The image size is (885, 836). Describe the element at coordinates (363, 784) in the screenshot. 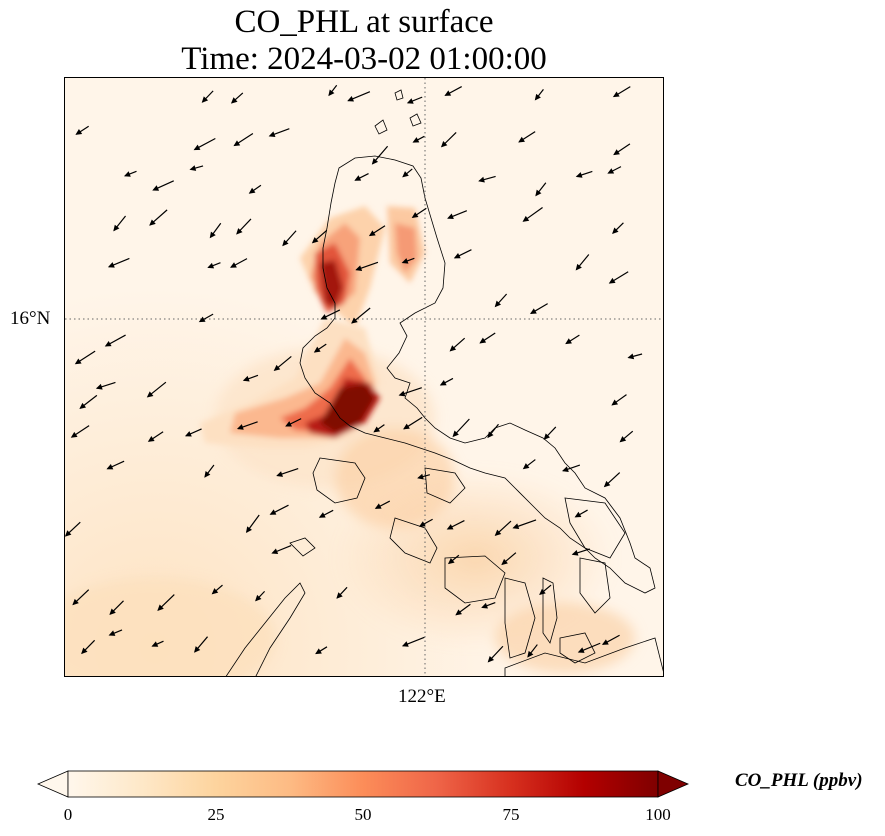

I see `colorbar-body` at that location.